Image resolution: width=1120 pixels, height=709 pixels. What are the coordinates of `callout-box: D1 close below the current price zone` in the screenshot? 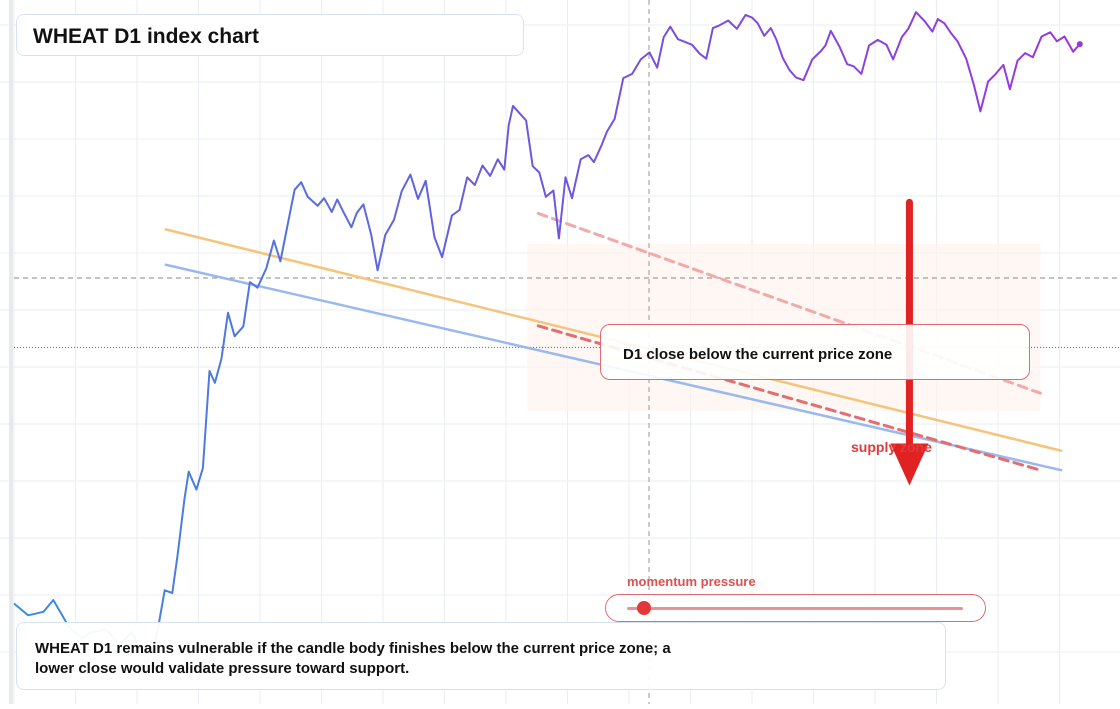 It's located at (815, 352).